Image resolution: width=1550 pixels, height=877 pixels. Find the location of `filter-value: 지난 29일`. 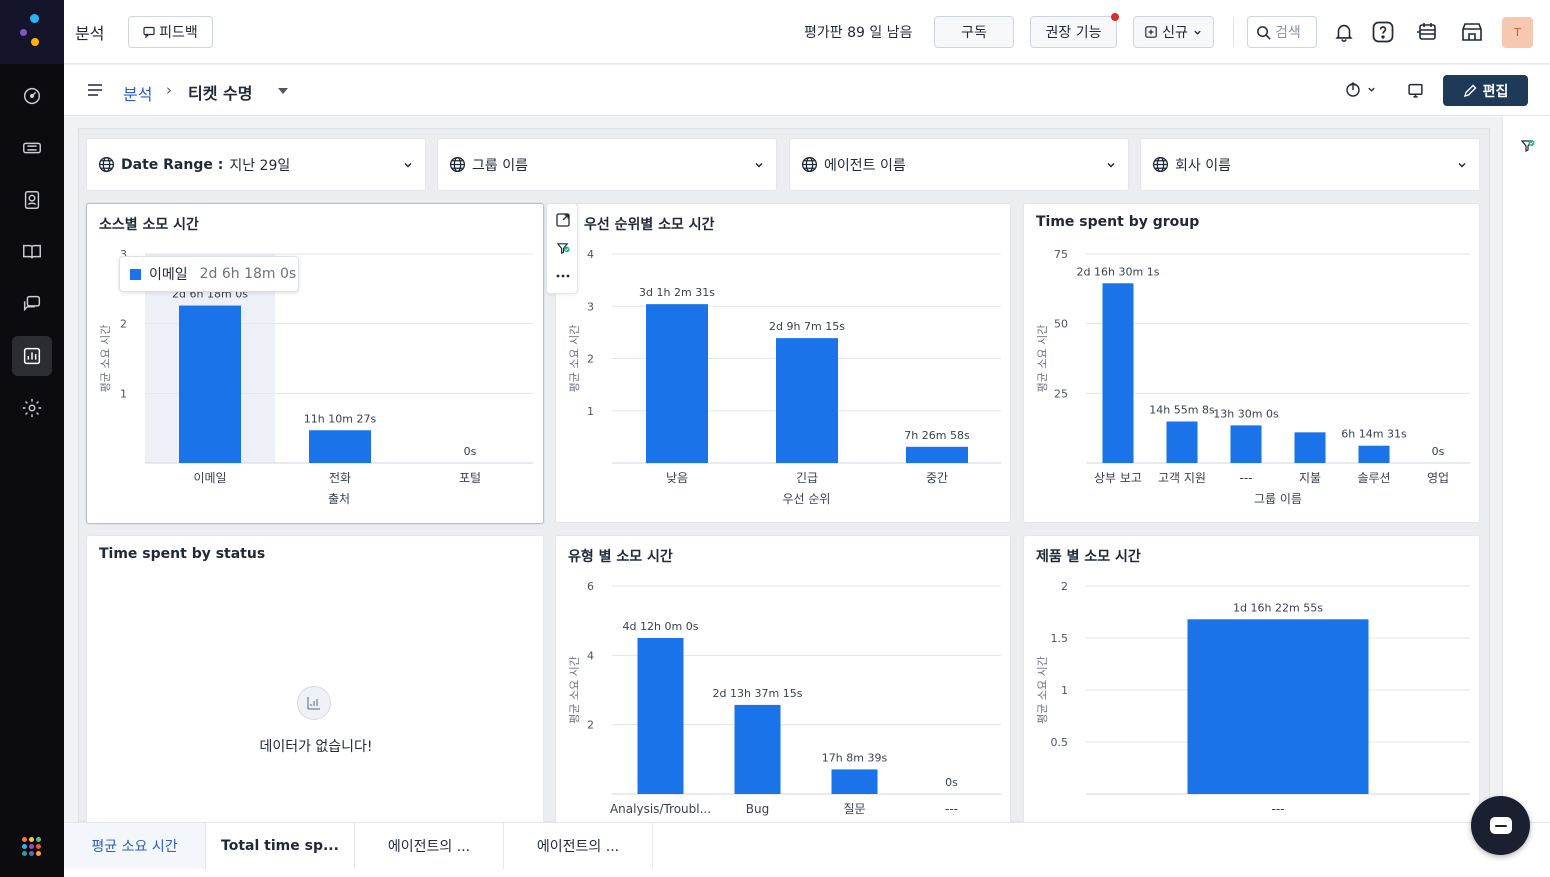

filter-value: 지난 29일 is located at coordinates (260, 165).